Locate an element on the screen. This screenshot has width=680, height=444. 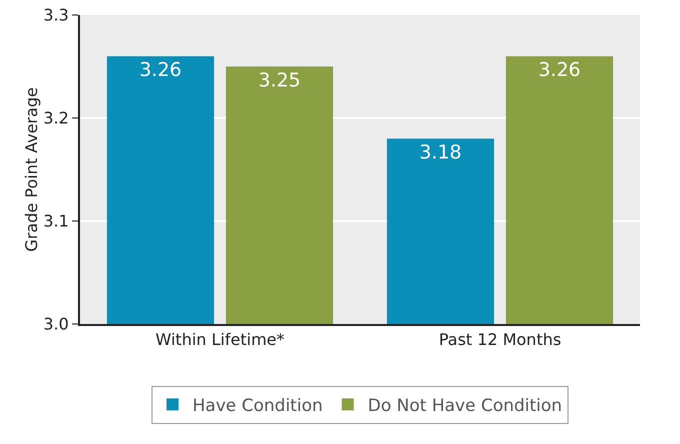
legend-label: Do Not Have Condition is located at coordinates (465, 406).